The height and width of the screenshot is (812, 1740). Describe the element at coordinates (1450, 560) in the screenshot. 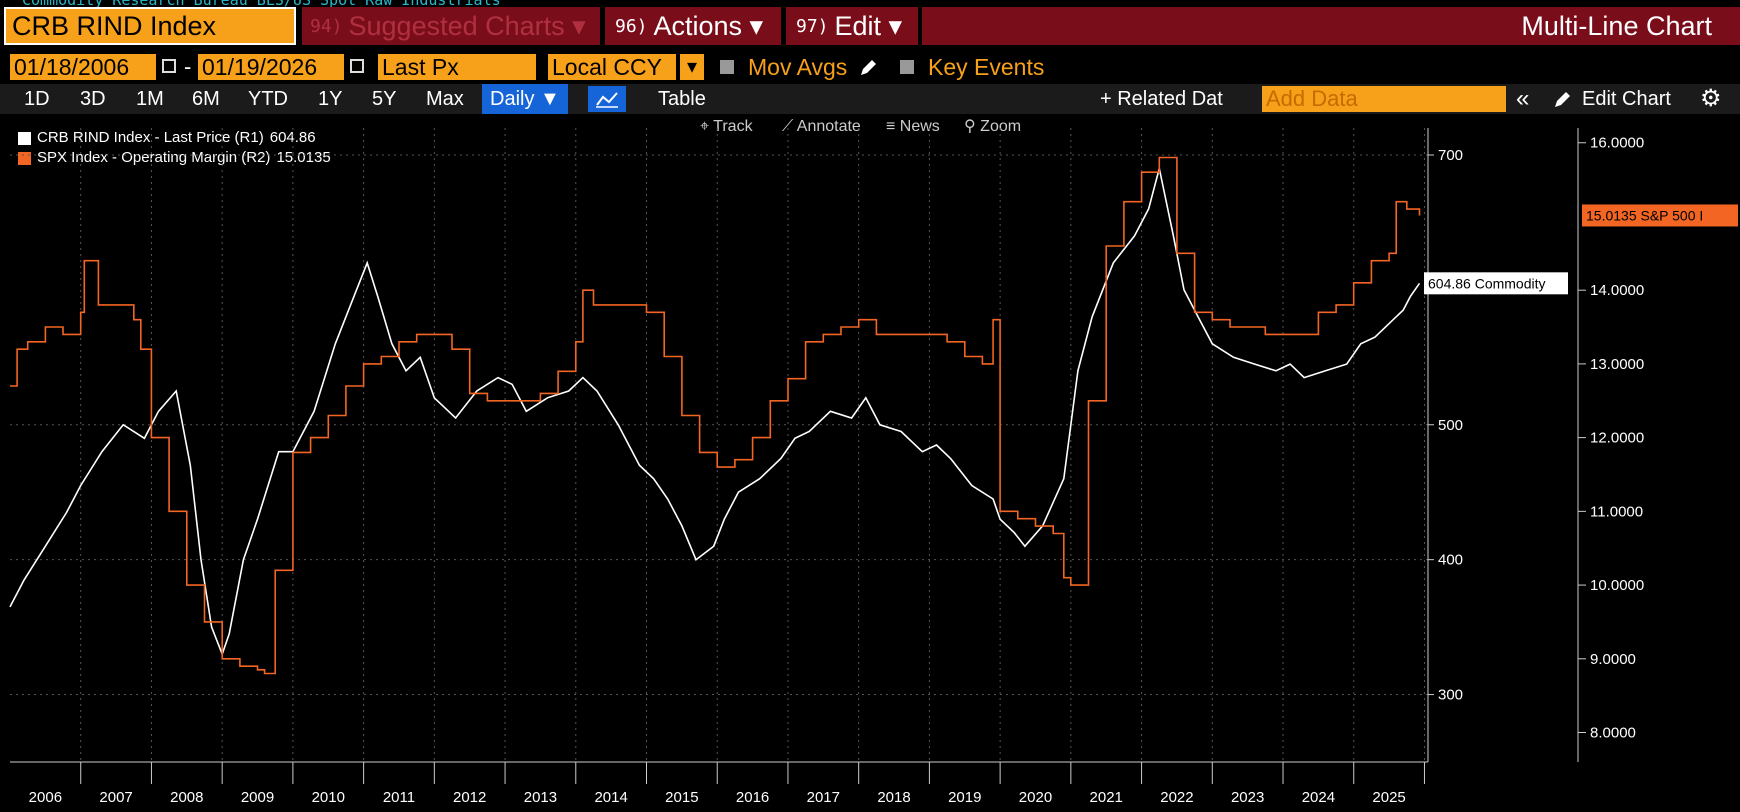

I see `y1-tick-label: 400` at that location.